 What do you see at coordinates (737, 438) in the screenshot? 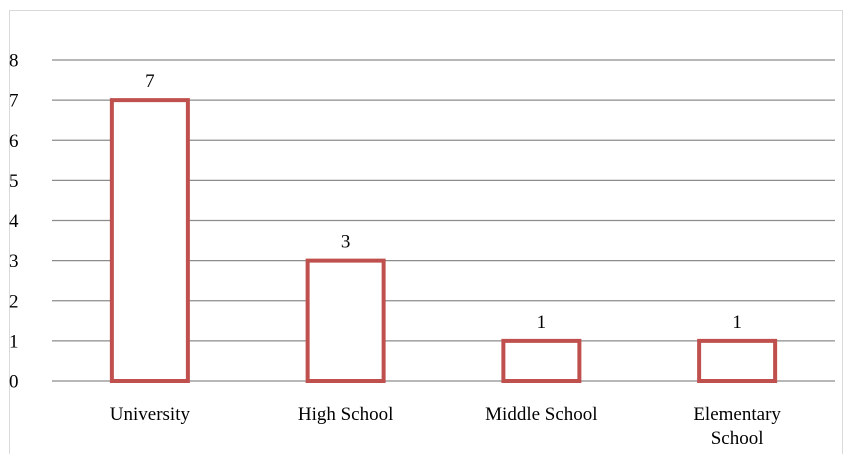
I see `x-tick-label-line: School` at bounding box center [737, 438].